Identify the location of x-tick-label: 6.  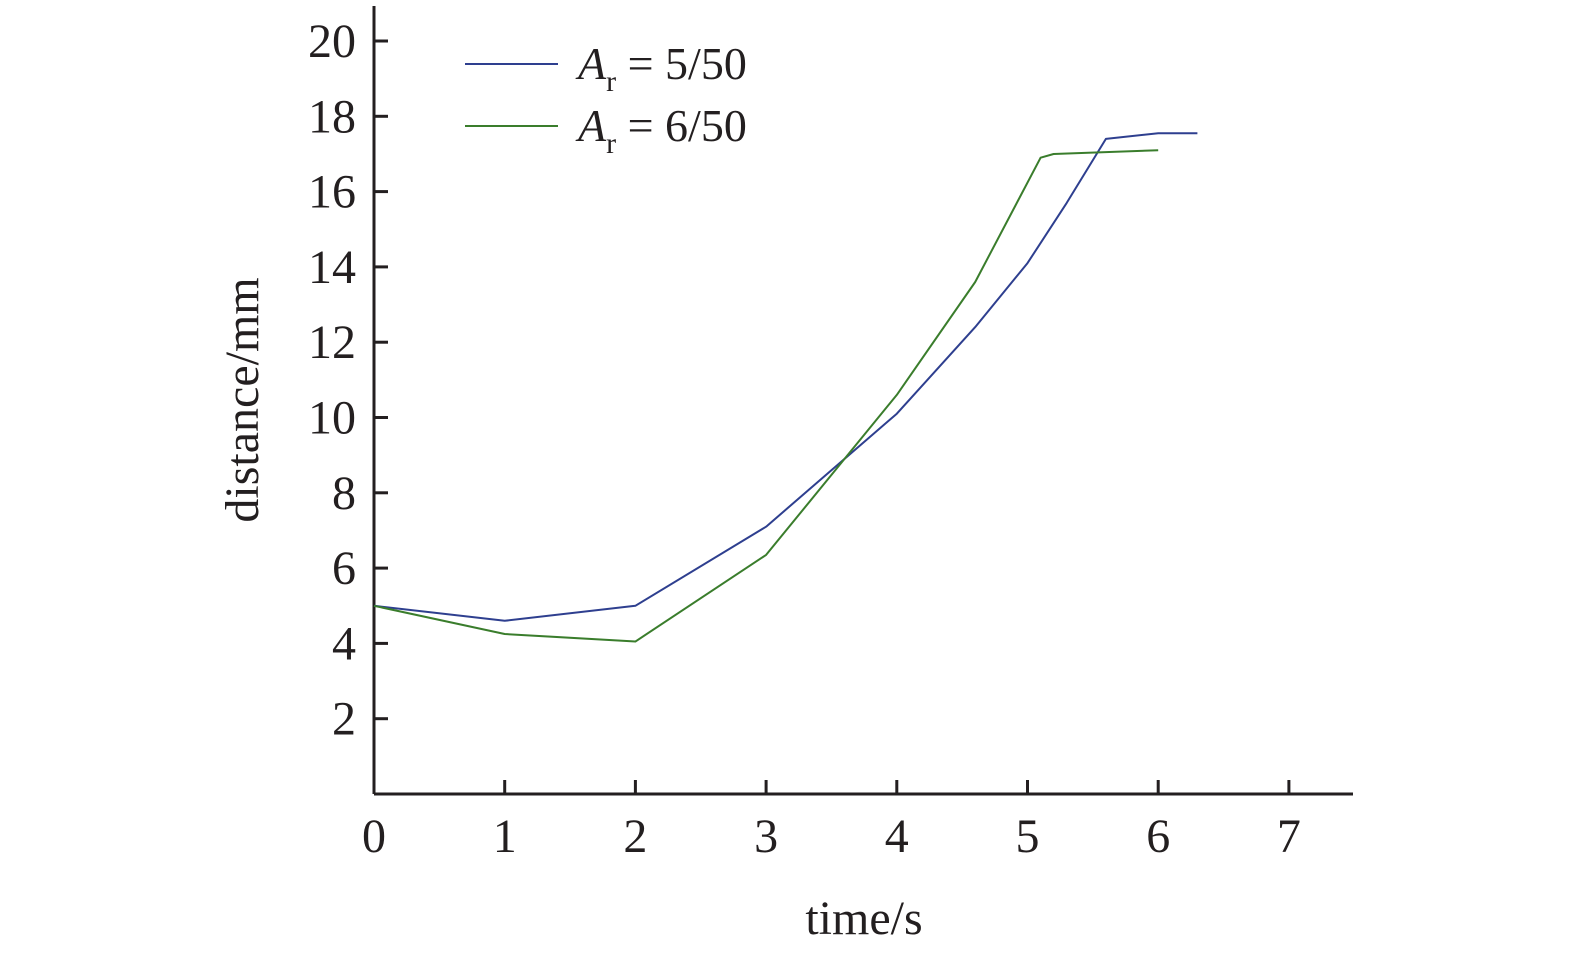
(1158, 836).